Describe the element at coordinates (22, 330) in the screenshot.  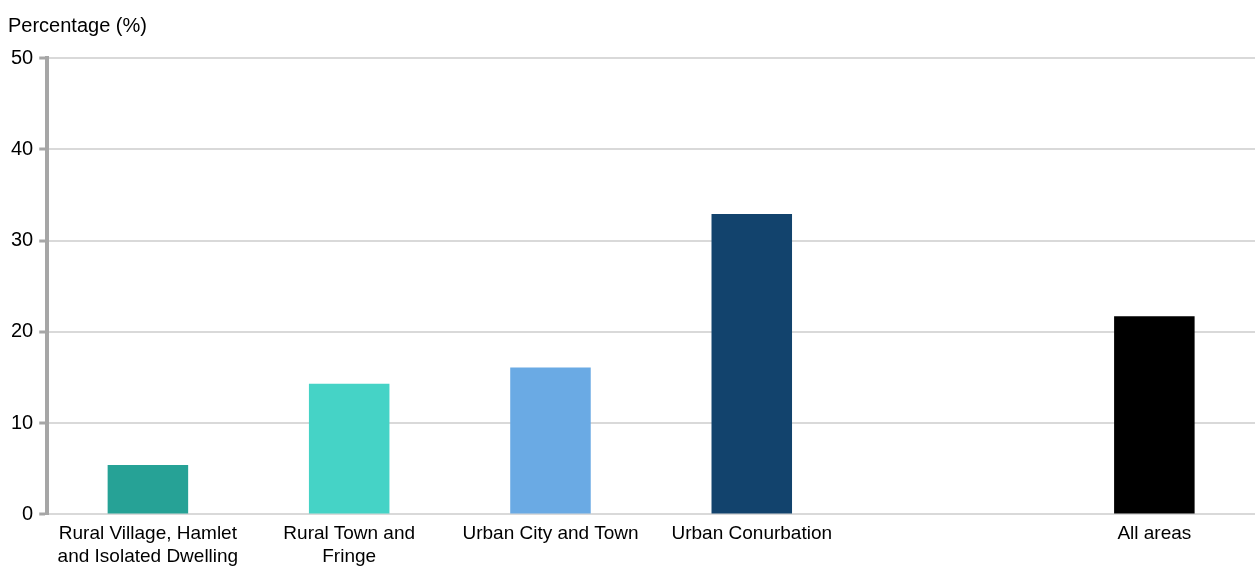
I see `y-tick-label: 20` at that location.